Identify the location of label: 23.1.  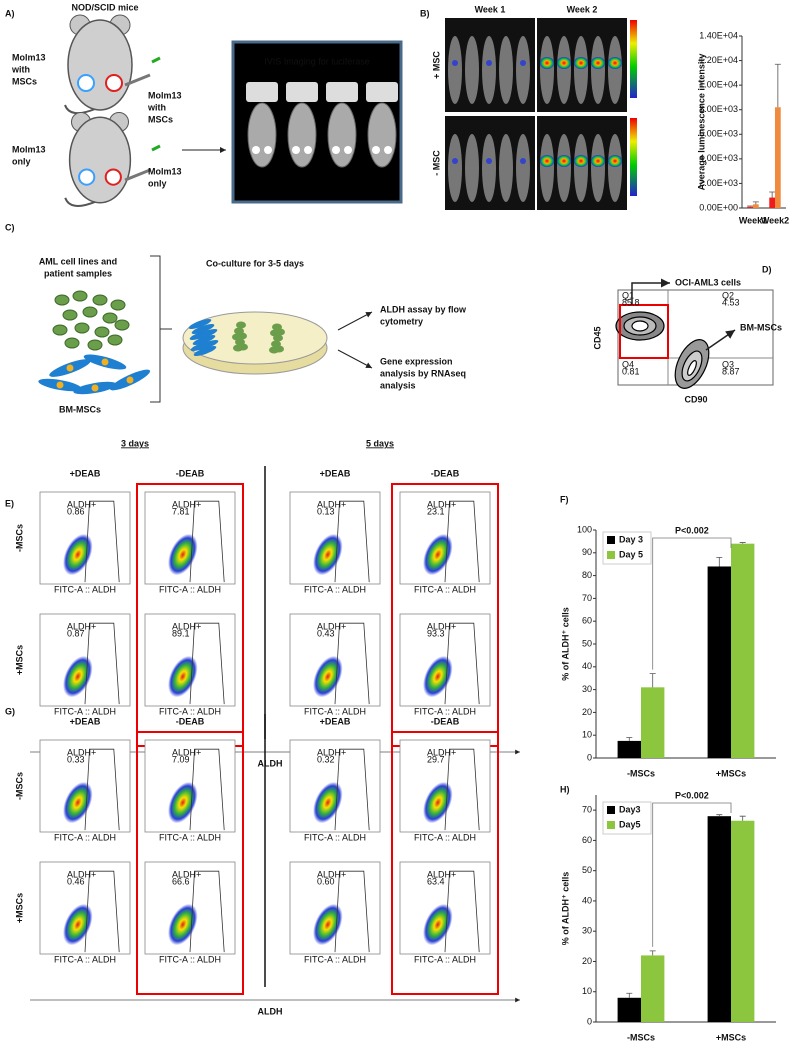
(436, 512).